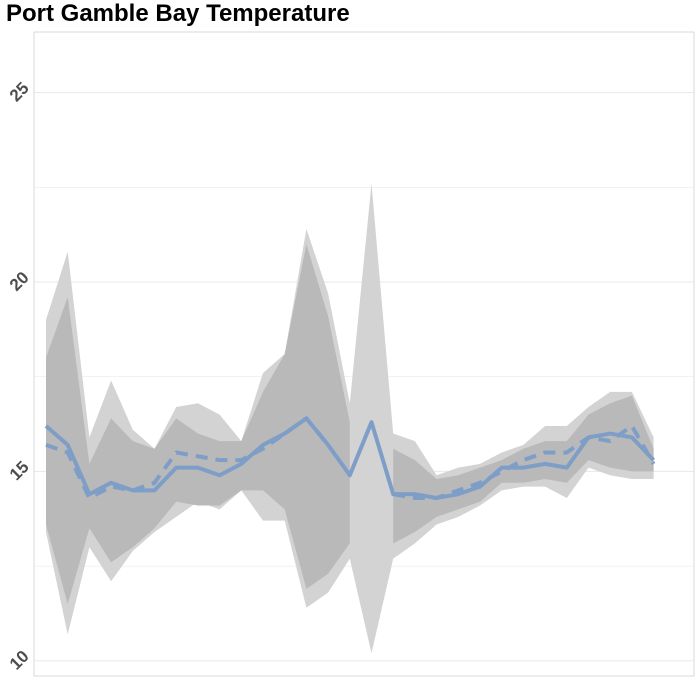  I want to click on line-layer, so click(350, 458).